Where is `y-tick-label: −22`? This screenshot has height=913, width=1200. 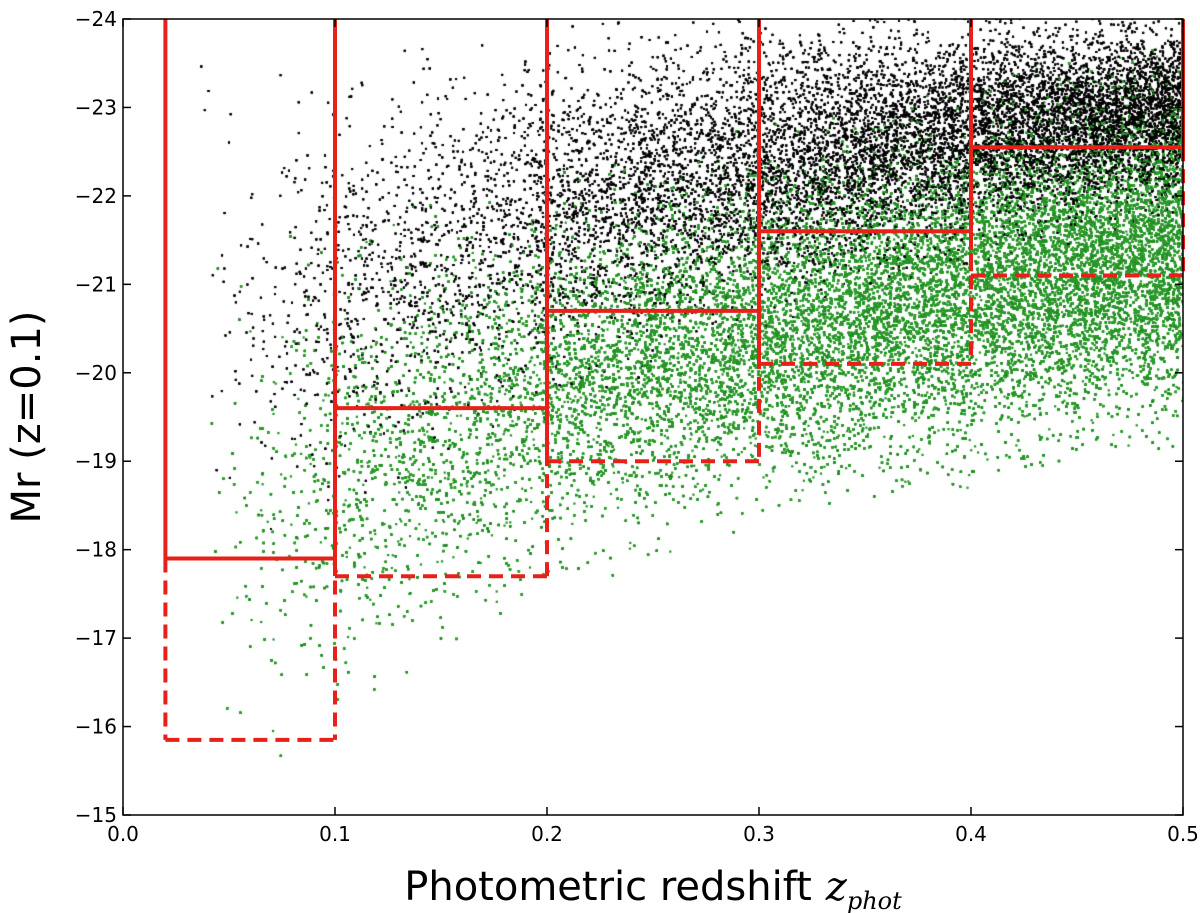 y-tick-label: −22 is located at coordinates (96, 196).